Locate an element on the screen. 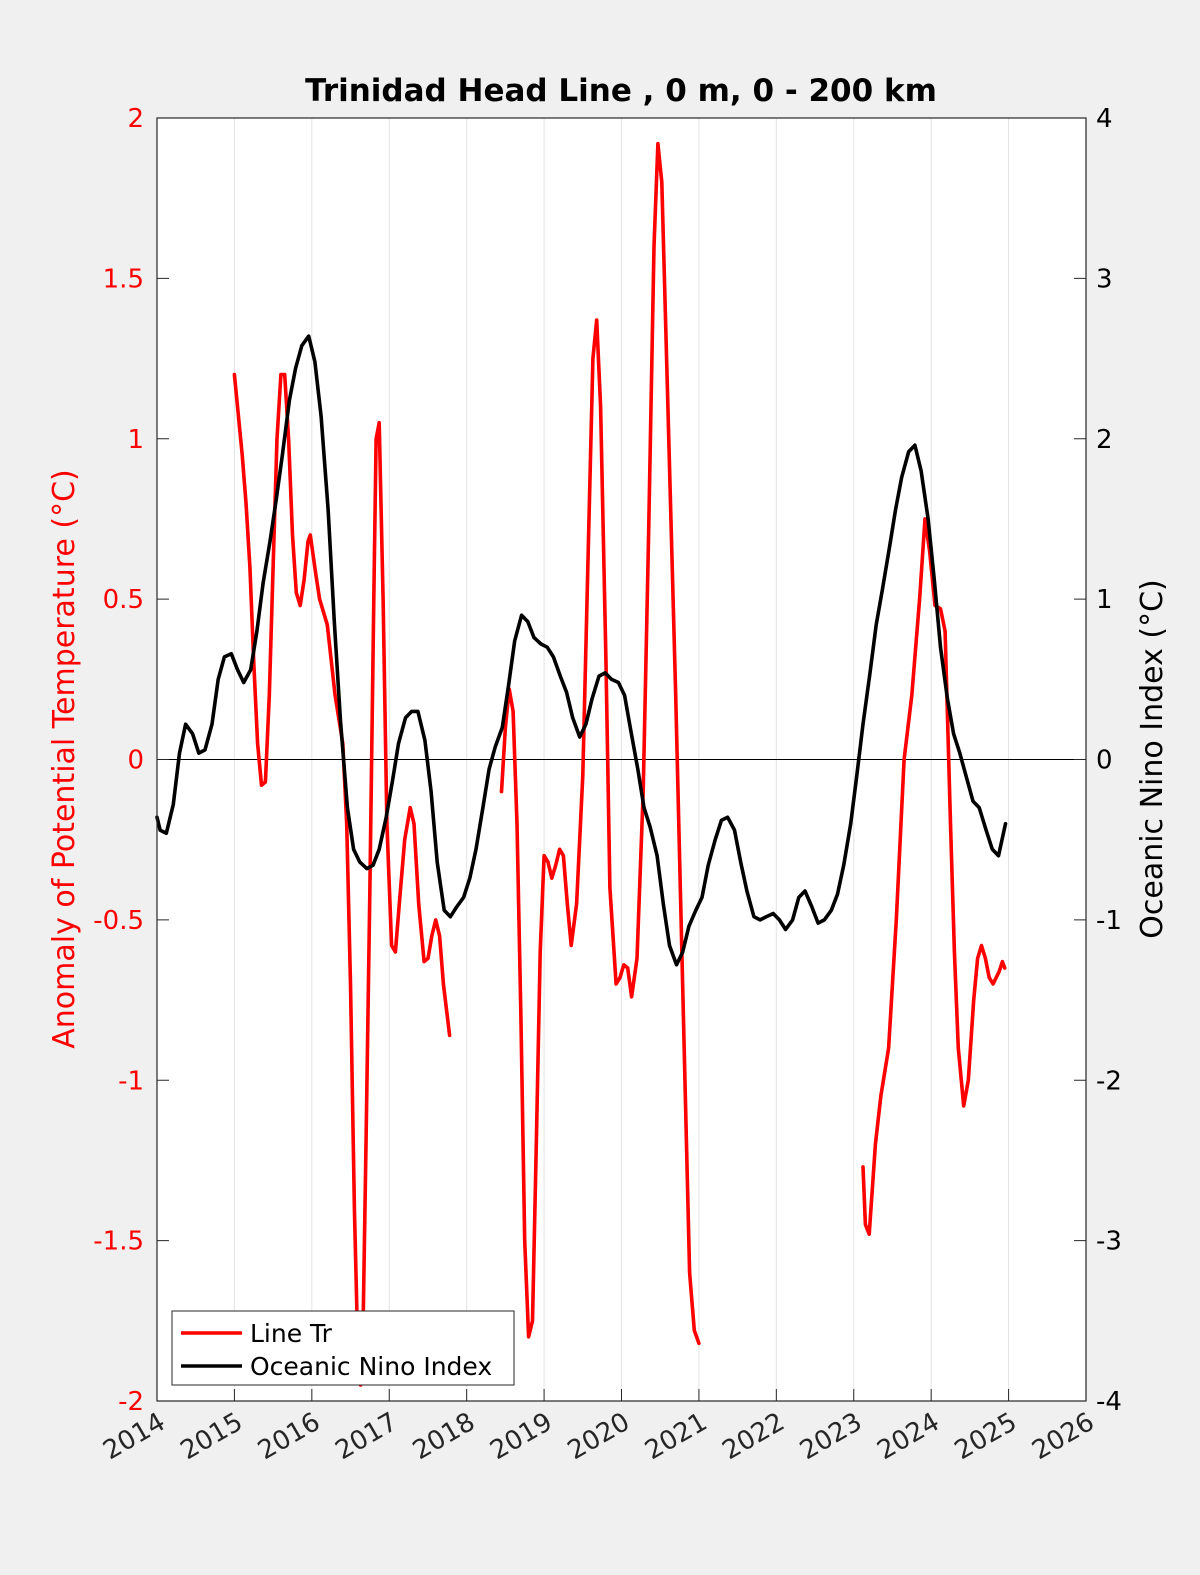 This screenshot has width=1200, height=1575. right-tick-label: -4 is located at coordinates (1109, 1402).